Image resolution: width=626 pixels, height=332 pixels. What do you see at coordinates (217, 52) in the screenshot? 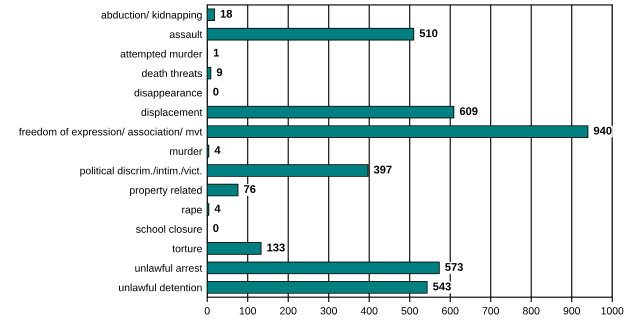
I see `data-label: 1` at bounding box center [217, 52].